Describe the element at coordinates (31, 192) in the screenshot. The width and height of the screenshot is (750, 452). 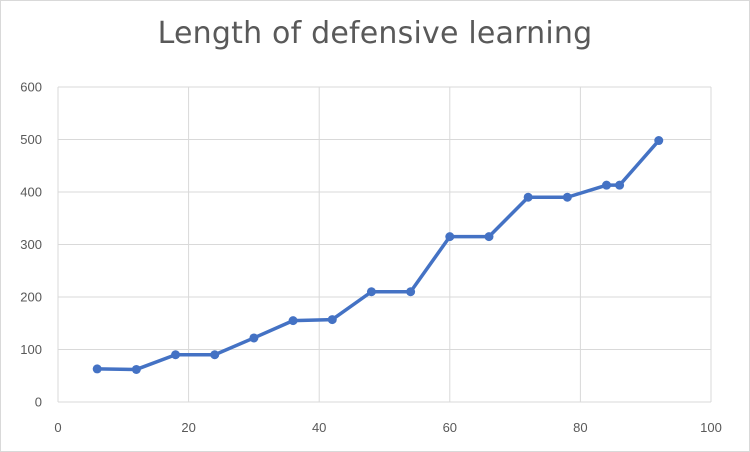
I see `y-tick-label-400: 400` at that location.